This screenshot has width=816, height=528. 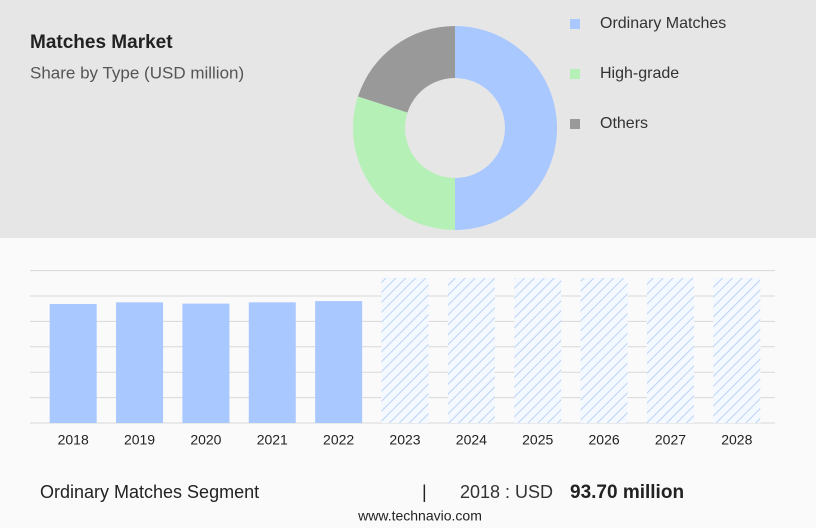 What do you see at coordinates (404, 440) in the screenshot?
I see `x-tick-label: 2023` at bounding box center [404, 440].